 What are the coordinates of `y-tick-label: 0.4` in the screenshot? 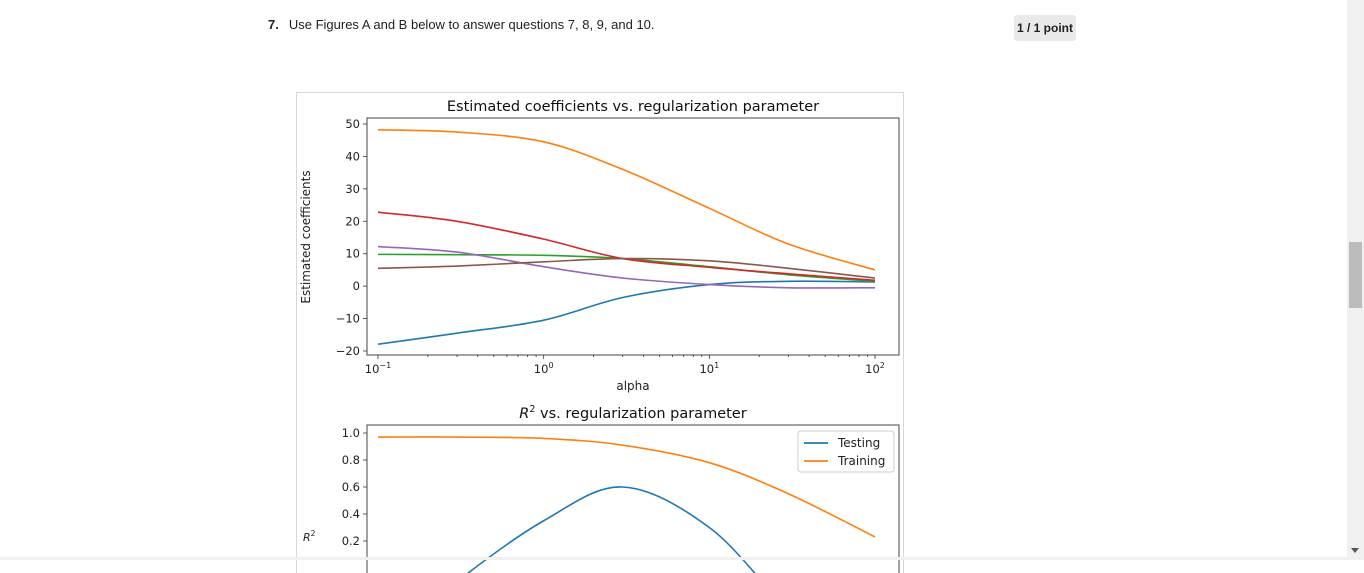 It's located at (351, 514).